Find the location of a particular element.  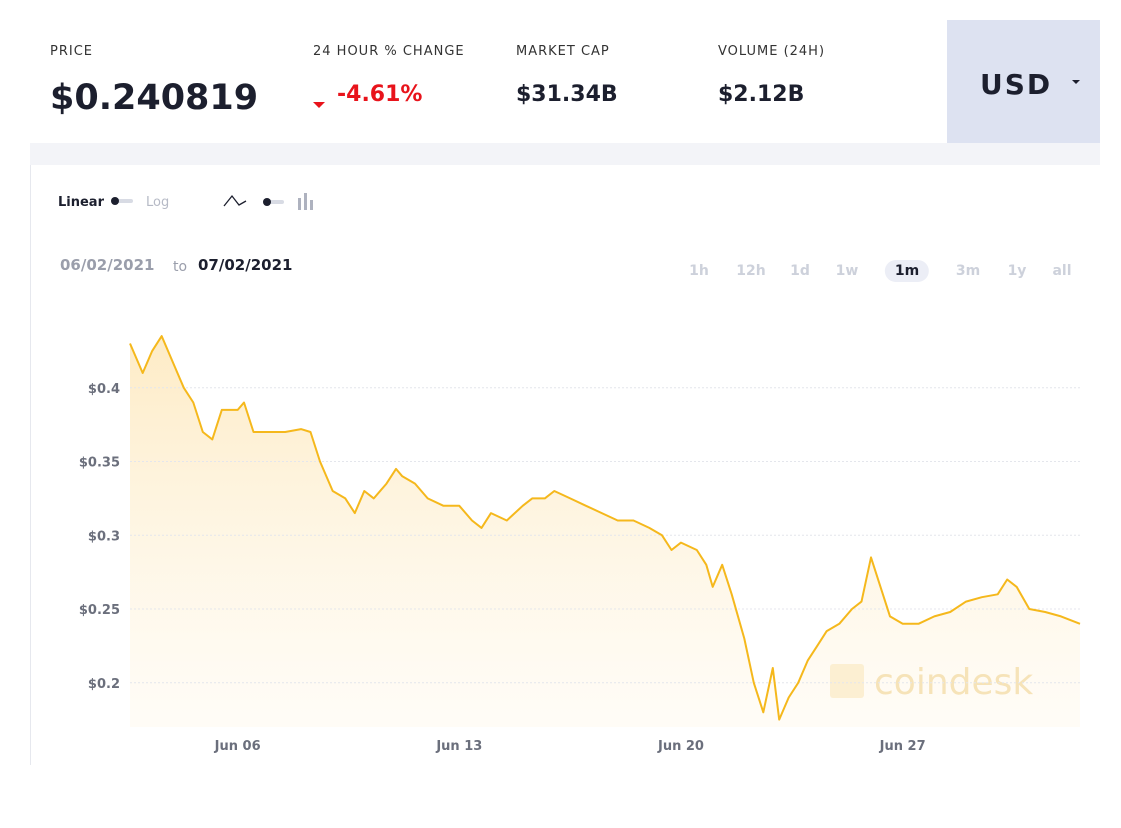

x-tick-label: Jun 20 is located at coordinates (680, 746).